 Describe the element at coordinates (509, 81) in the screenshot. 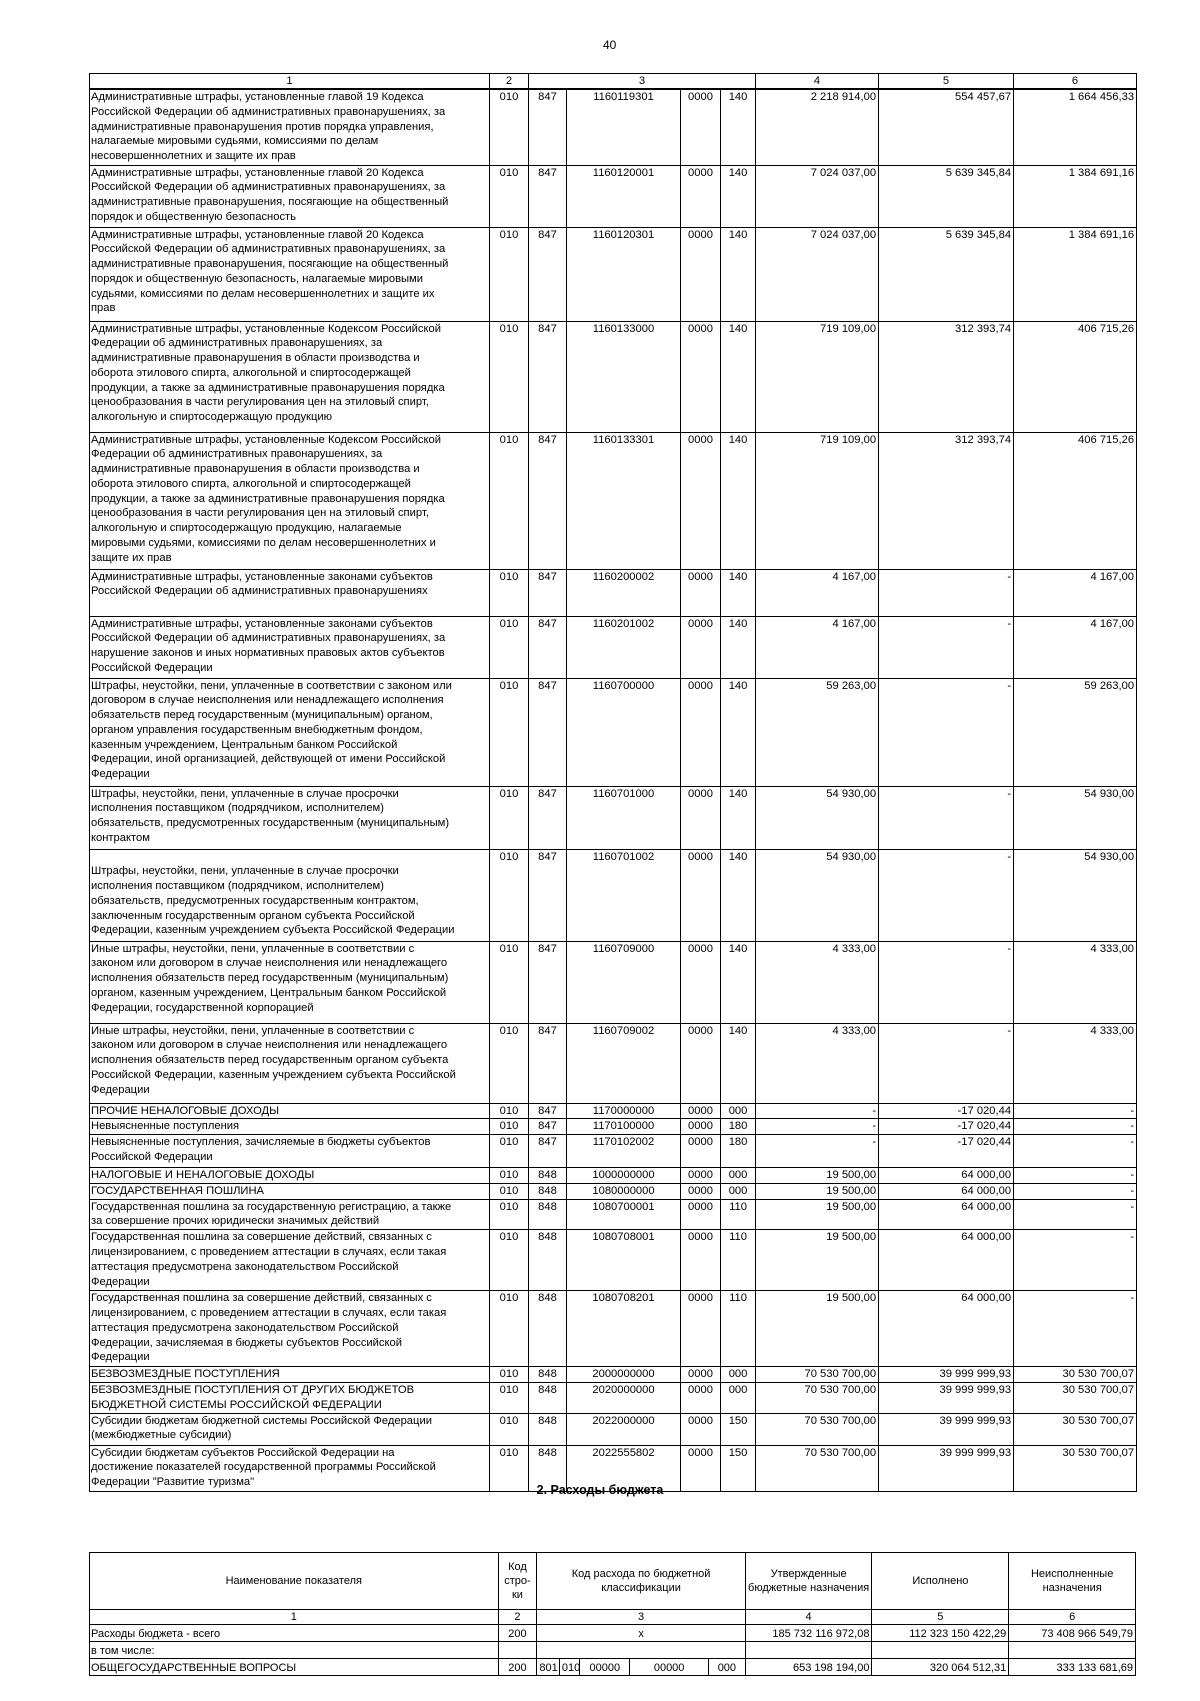

I see `column-number: 2` at that location.